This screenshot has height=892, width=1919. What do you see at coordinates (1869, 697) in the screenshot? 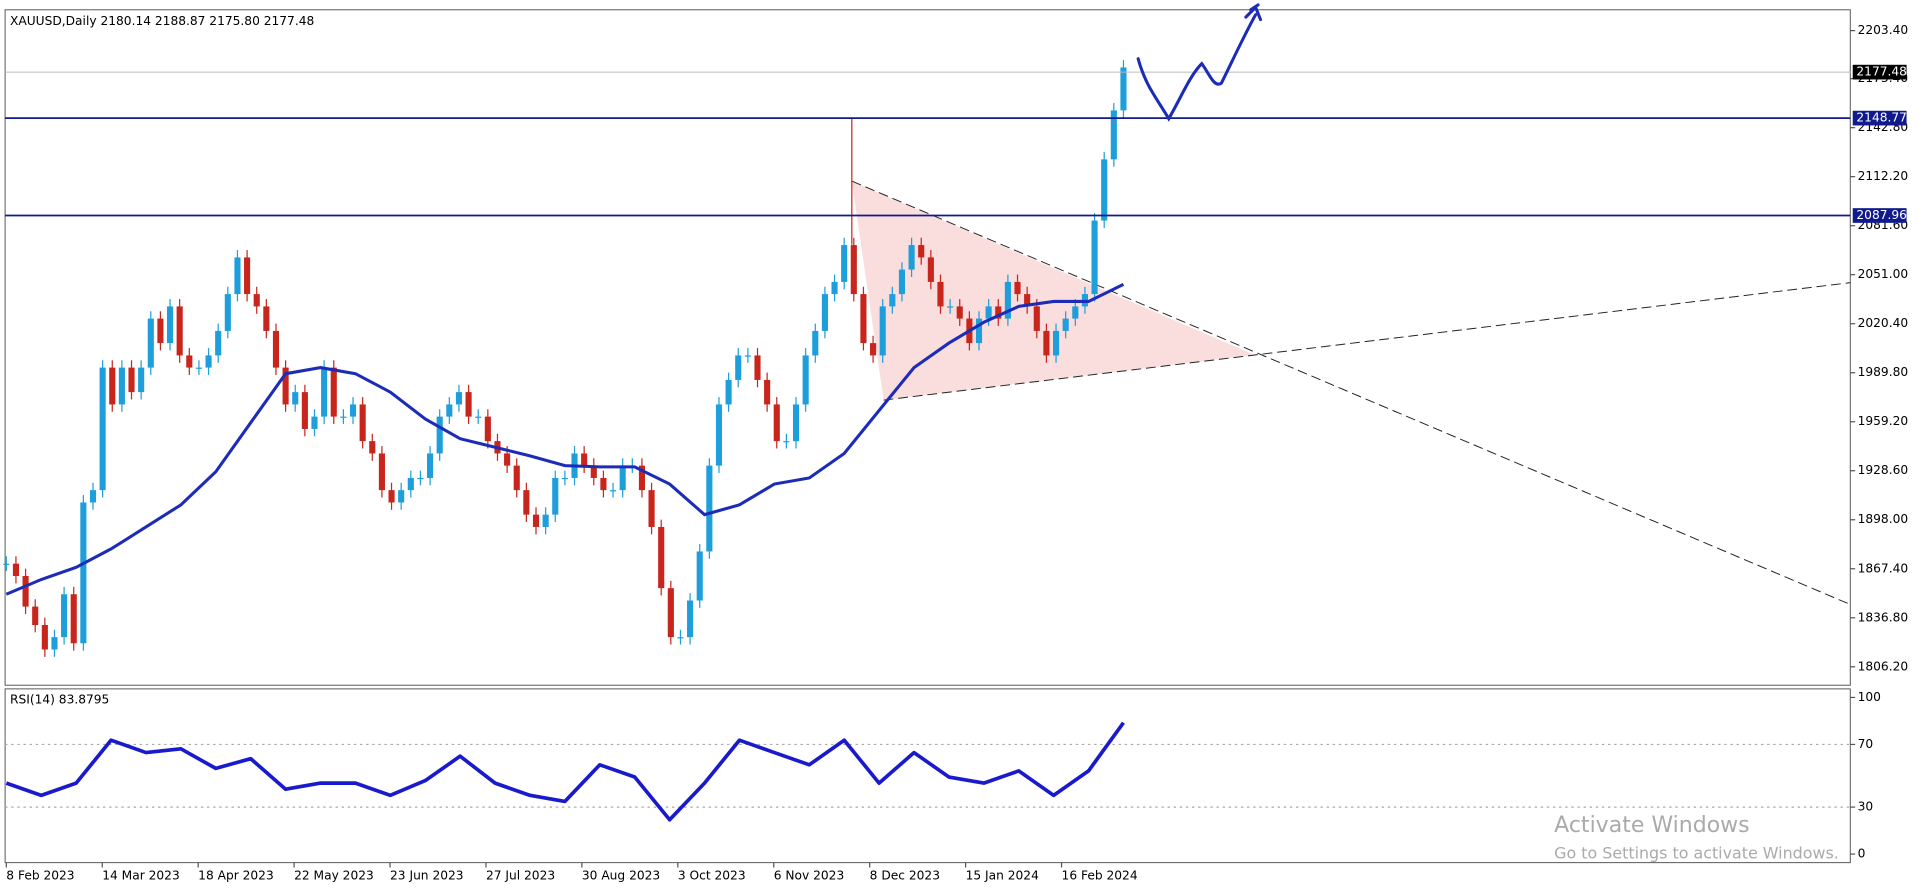
I see `y-tick-label: 100` at bounding box center [1869, 697].